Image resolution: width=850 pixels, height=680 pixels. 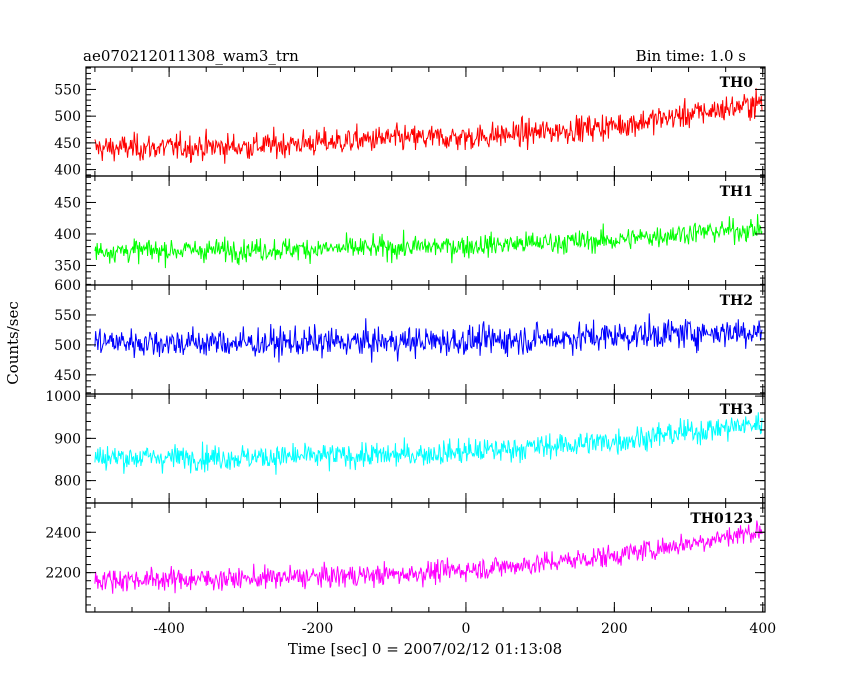 What do you see at coordinates (691, 56) in the screenshot?
I see `bin-time-label: Bin time: 1.0 s` at bounding box center [691, 56].